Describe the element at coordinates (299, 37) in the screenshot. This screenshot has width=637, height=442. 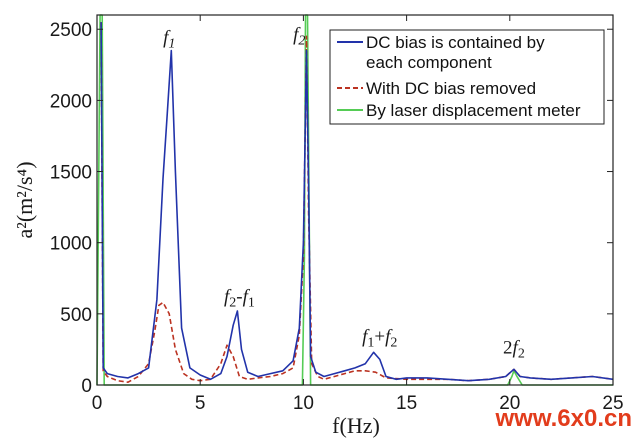
I see `anno-f2: f2` at that location.